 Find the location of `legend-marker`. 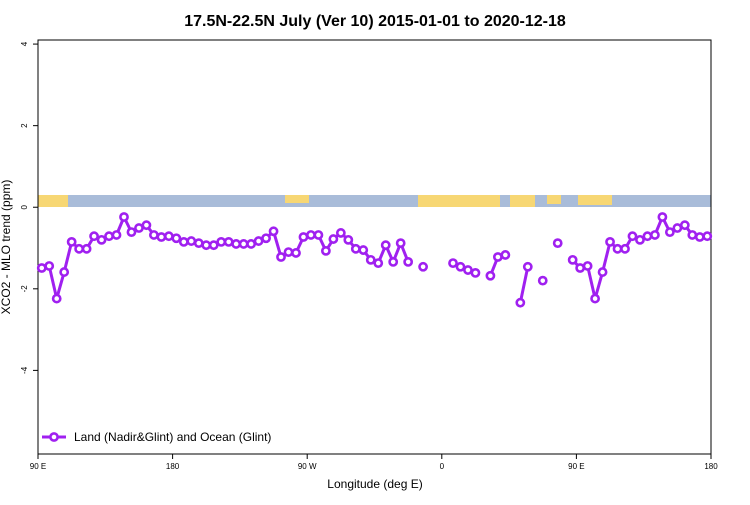

legend-marker is located at coordinates (54, 437).